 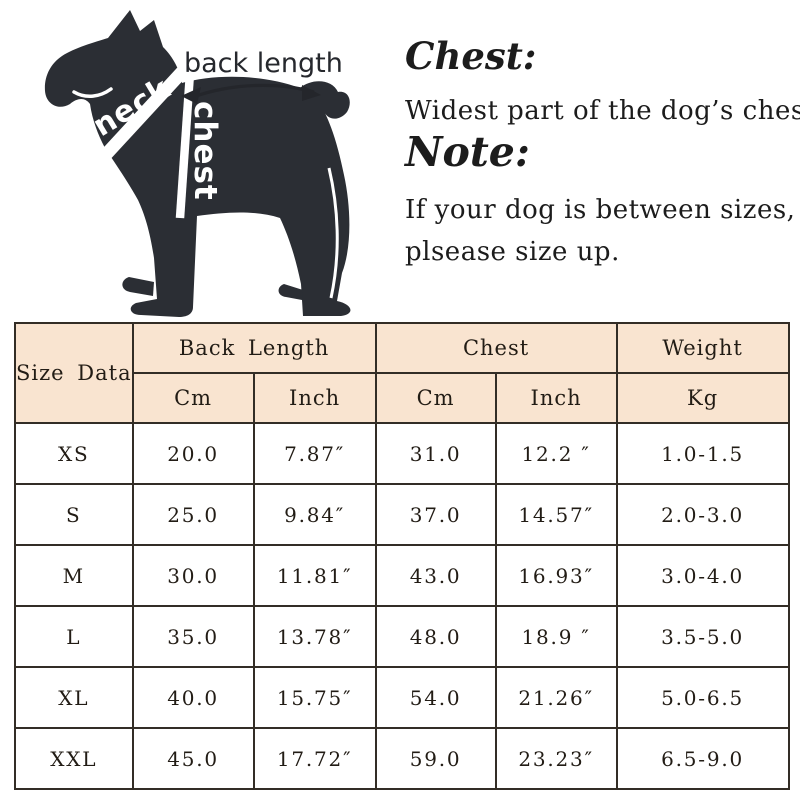 I want to click on neck-divider-stripe, so click(x=135, y=123).